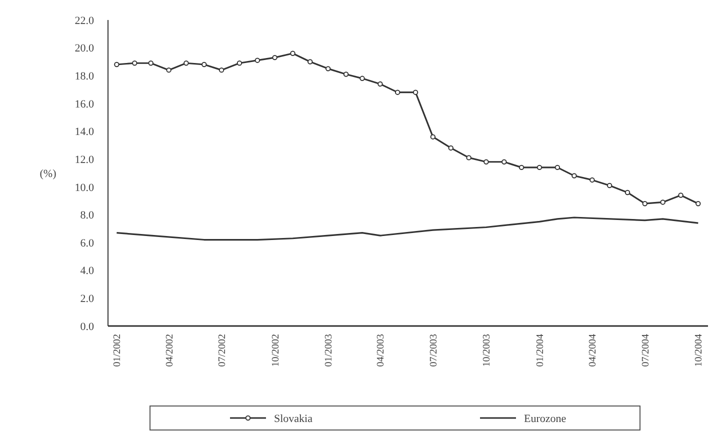 The height and width of the screenshot is (446, 712). What do you see at coordinates (84, 48) in the screenshot?
I see `y-tick-label: 20.0` at bounding box center [84, 48].